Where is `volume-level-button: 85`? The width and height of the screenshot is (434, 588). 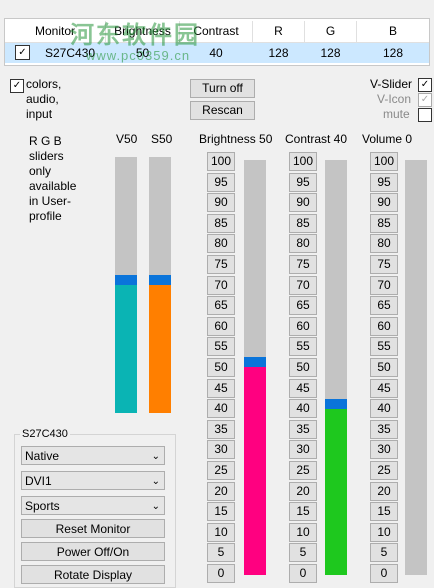 volume-level-button: 85 is located at coordinates (384, 223).